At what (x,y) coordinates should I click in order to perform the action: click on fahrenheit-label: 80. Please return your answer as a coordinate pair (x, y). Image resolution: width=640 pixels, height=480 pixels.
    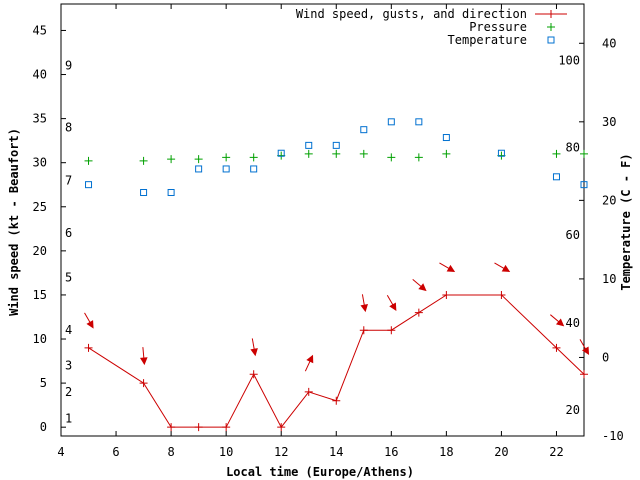
    Looking at the image, I should click on (573, 148).